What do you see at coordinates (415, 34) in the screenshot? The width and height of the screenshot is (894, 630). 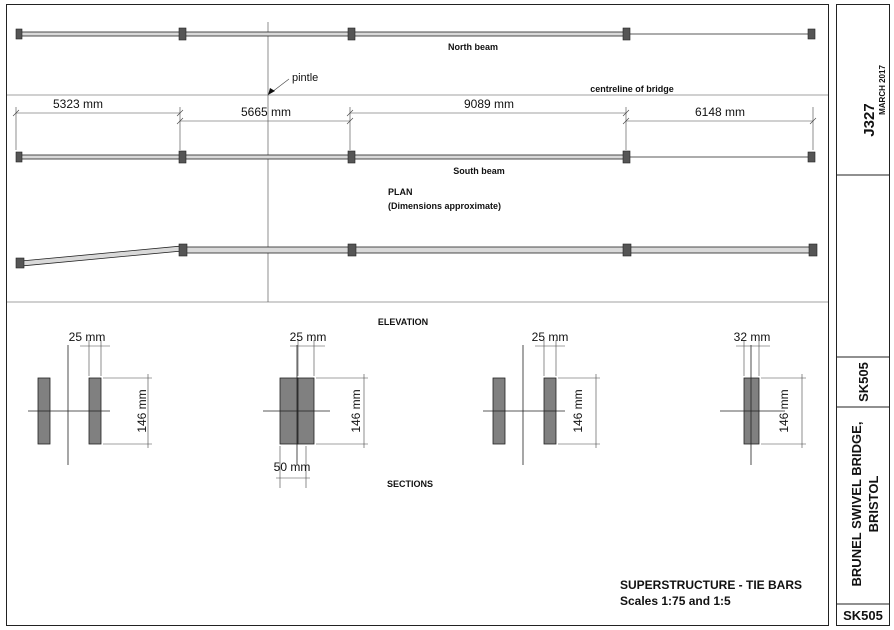 I see `north-beam` at bounding box center [415, 34].